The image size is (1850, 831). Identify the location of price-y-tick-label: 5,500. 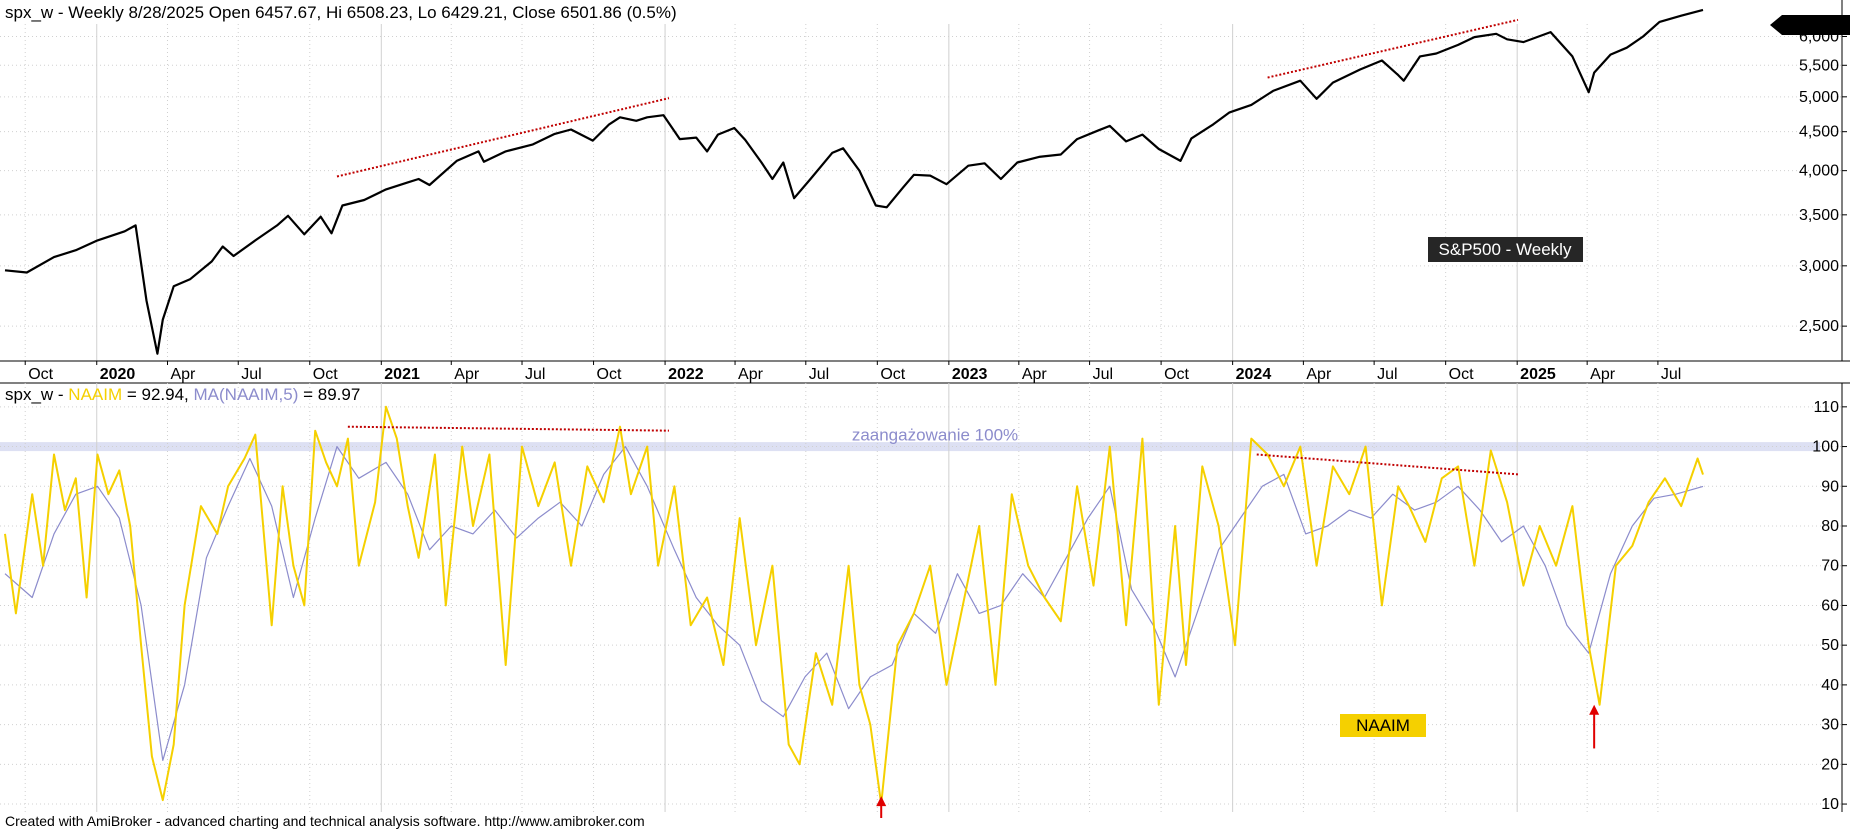
(1819, 65).